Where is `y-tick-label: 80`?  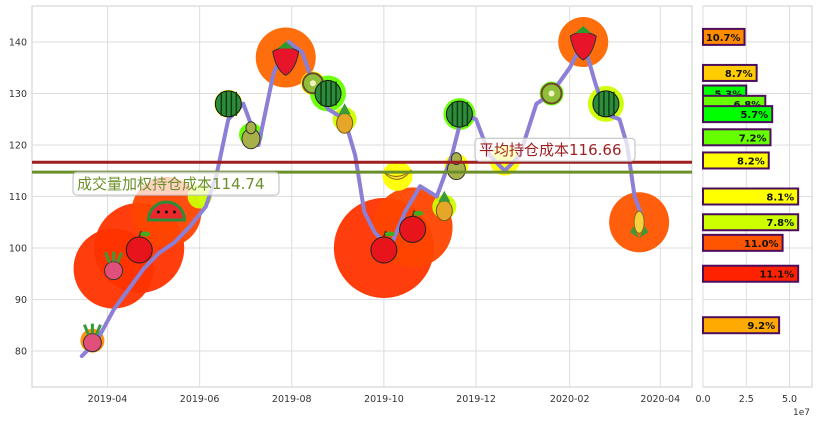
y-tick-label: 80 is located at coordinates (21, 351).